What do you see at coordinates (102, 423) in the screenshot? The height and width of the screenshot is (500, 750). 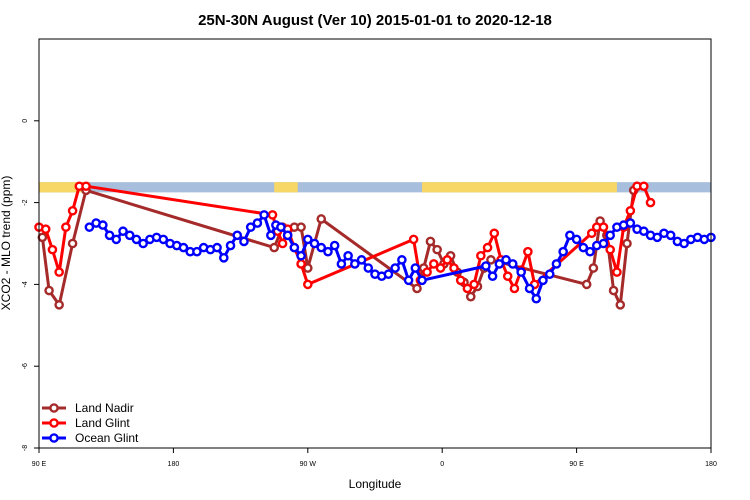 I see `legend-label: Land Glint` at bounding box center [102, 423].